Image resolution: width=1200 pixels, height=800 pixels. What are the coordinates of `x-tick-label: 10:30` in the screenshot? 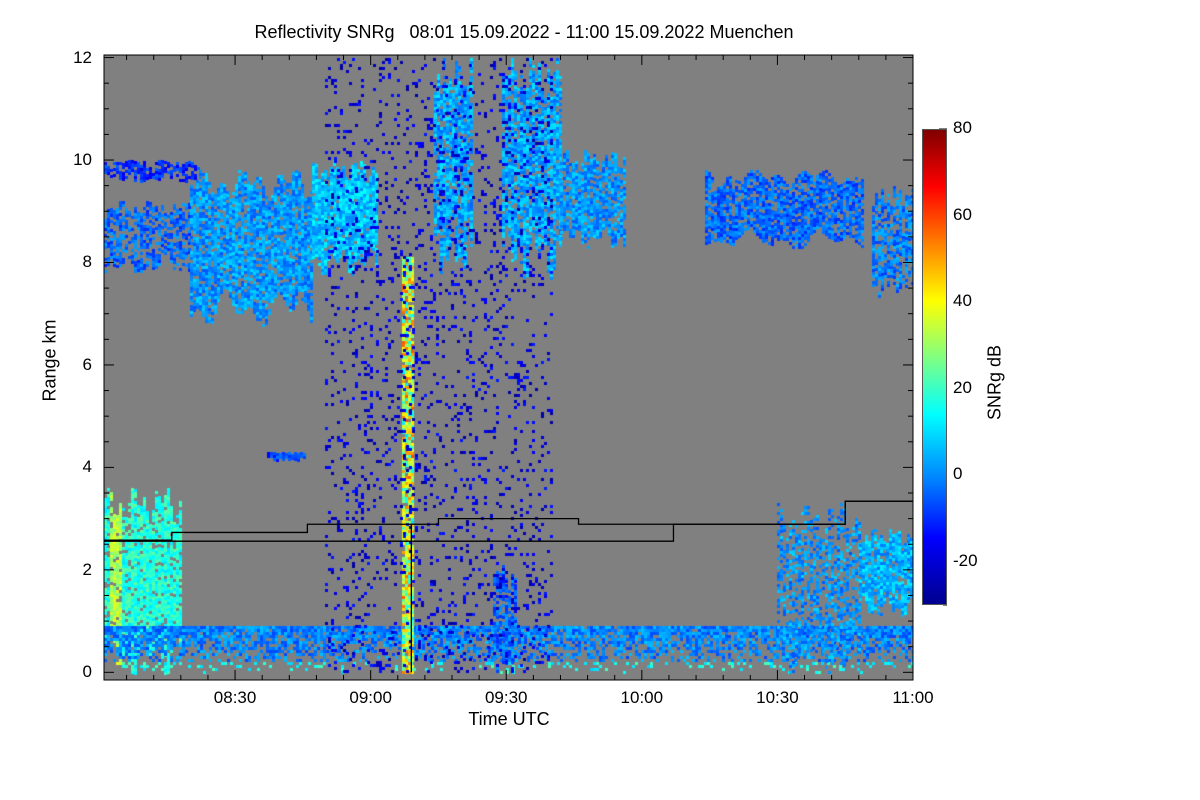 It's located at (777, 697).